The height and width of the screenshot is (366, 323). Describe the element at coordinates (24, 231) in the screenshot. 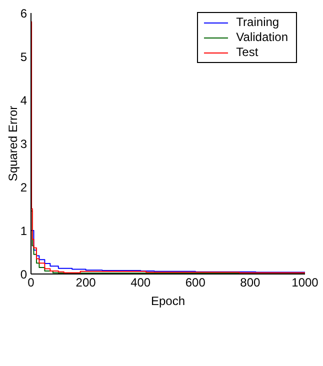

I see `y-tick-label: 1` at that location.